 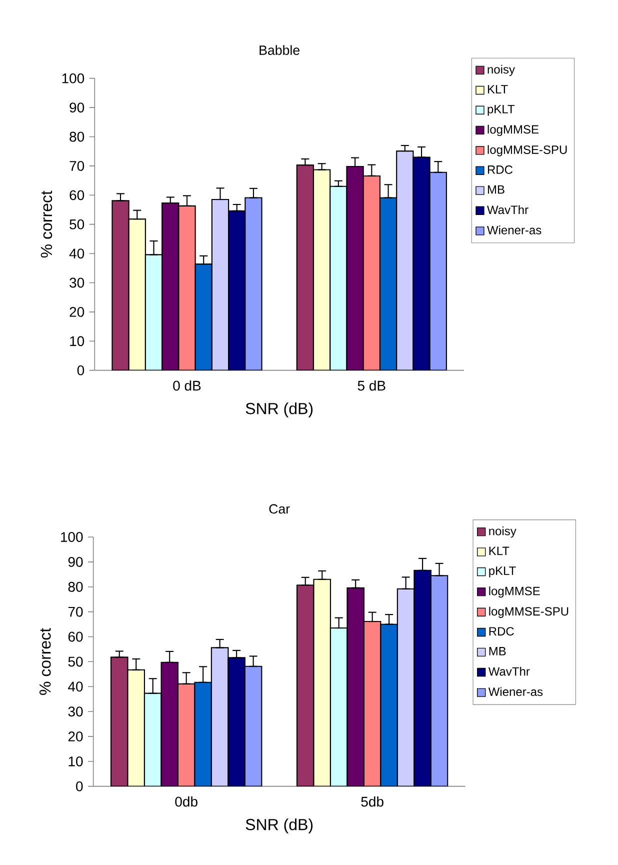 What do you see at coordinates (279, 509) in the screenshot?
I see `chart-title: Car` at bounding box center [279, 509].